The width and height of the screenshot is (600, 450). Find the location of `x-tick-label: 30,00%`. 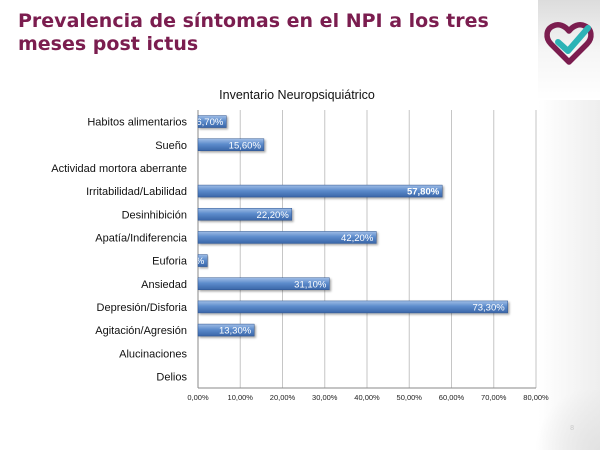

x-tick-label: 30,00% is located at coordinates (325, 397).